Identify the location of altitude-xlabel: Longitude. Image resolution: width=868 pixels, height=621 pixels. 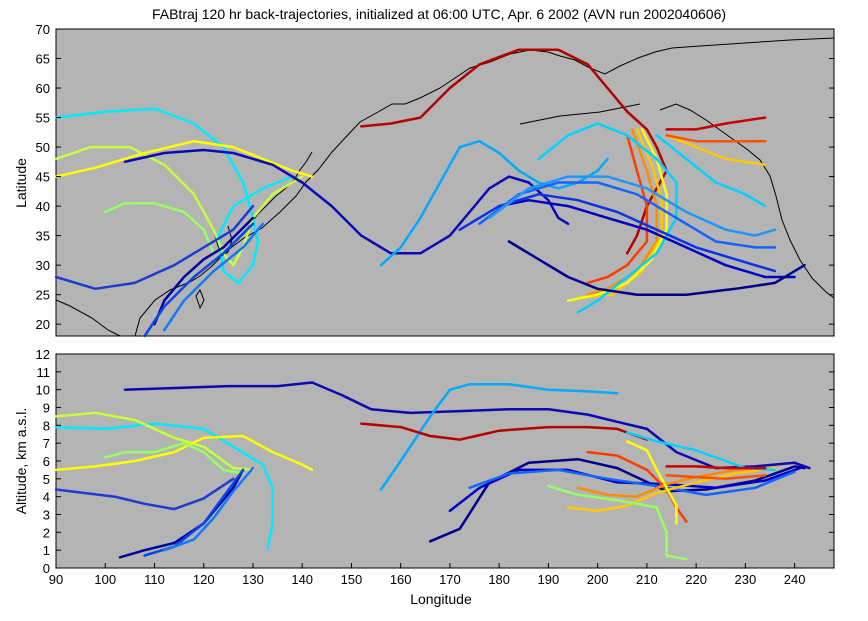
(441, 599).